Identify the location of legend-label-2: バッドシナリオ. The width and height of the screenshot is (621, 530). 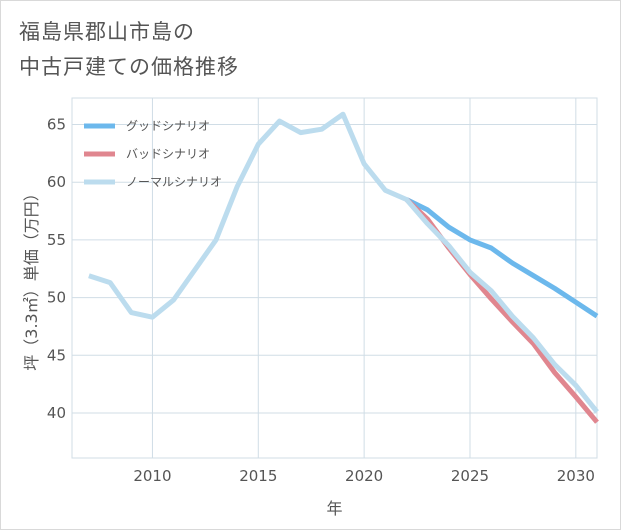
(168, 154).